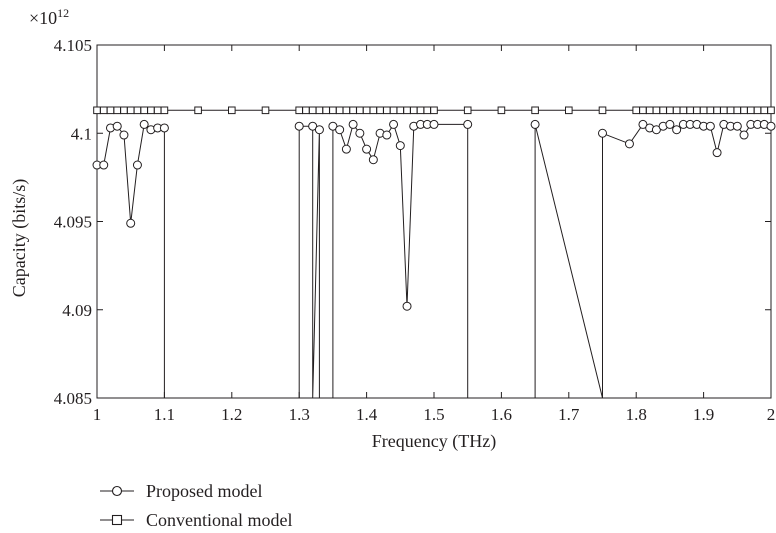 The width and height of the screenshot is (776, 533). Describe the element at coordinates (43, 18) in the screenshot. I see `y-axis-multiplier-base: ×10` at that location.